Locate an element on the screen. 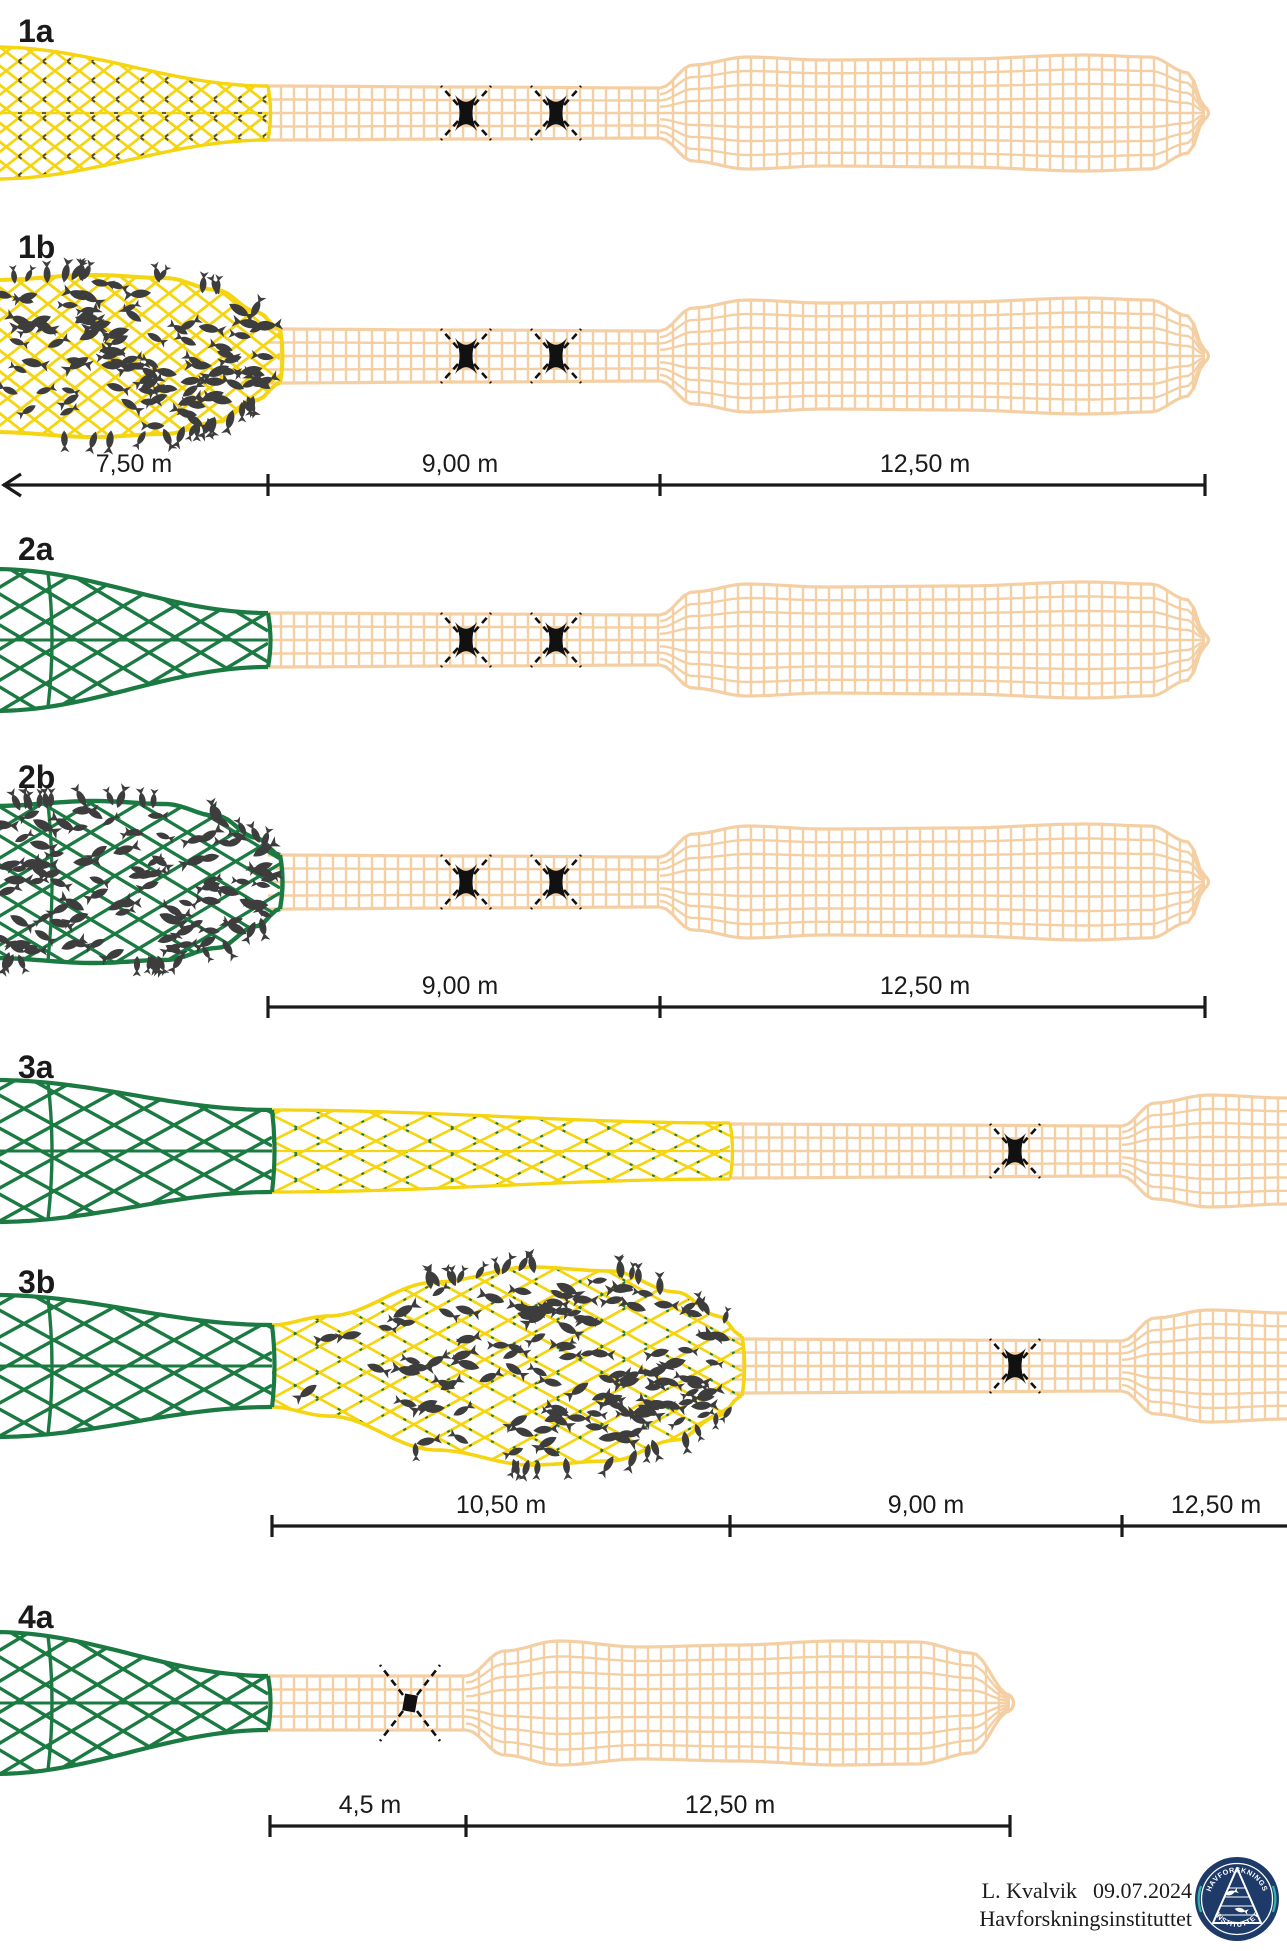  scale3-label-1250: 12,50 m is located at coordinates (1216, 1505).